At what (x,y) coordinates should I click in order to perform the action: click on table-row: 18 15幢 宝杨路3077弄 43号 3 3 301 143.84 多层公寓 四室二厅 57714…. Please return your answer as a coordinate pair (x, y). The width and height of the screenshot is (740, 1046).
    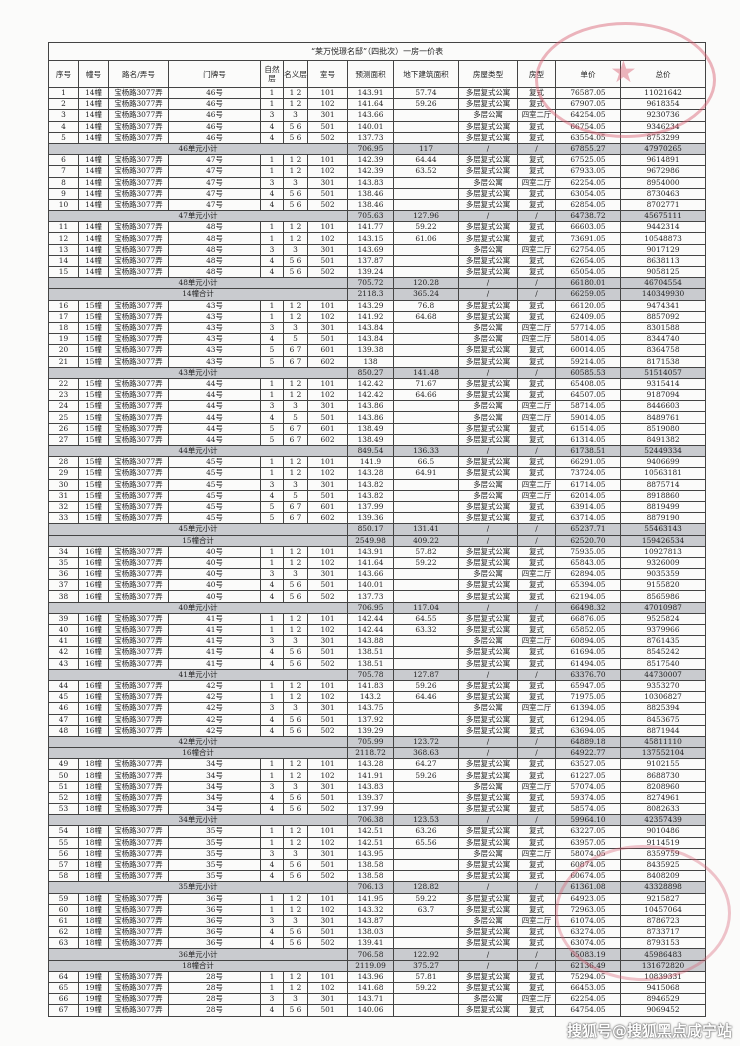
    Looking at the image, I should click on (377, 328).